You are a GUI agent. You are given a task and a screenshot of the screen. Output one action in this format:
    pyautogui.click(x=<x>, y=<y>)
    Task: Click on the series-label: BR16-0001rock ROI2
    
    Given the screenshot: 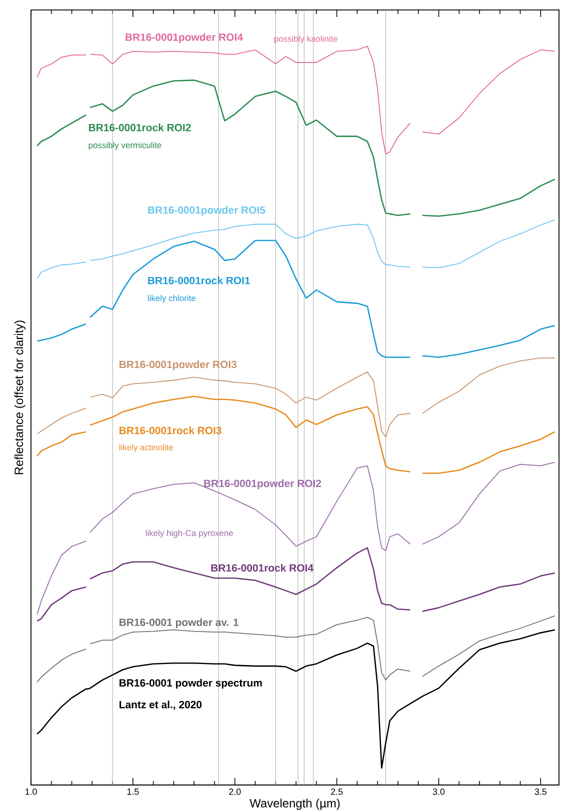 What is the action you would take?
    pyautogui.click(x=139, y=128)
    